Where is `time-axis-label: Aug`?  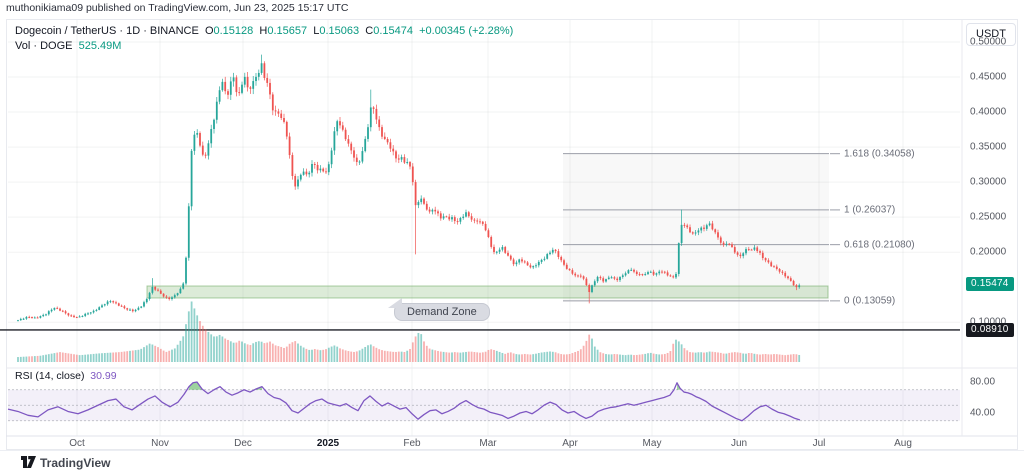
time-axis-label: Aug is located at coordinates (903, 443).